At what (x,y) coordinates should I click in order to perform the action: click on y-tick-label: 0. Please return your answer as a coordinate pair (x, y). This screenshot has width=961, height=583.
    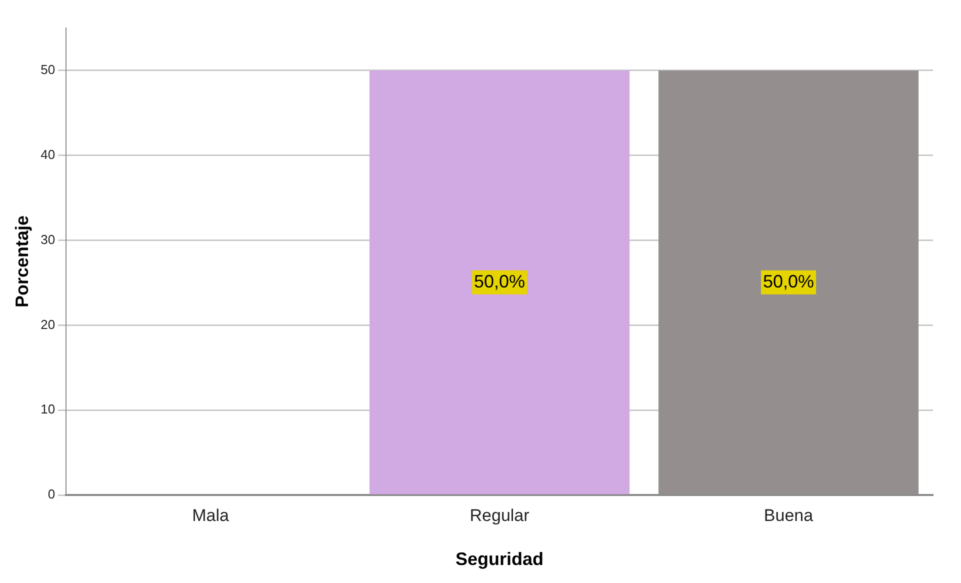
    Looking at the image, I should click on (52, 494).